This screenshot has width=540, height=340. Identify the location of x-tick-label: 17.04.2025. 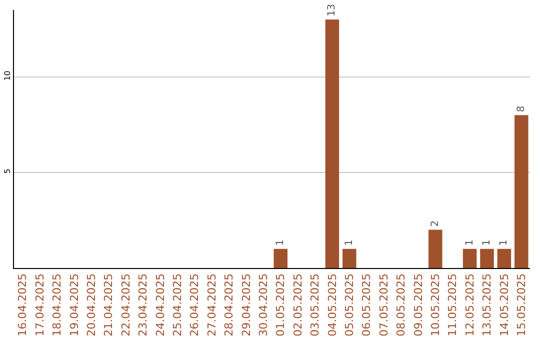
(39, 304).